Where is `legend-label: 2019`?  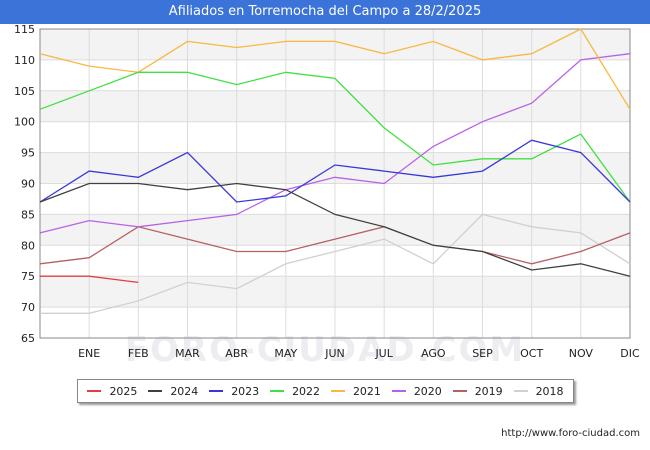 legend-label: 2019 is located at coordinates (488, 391).